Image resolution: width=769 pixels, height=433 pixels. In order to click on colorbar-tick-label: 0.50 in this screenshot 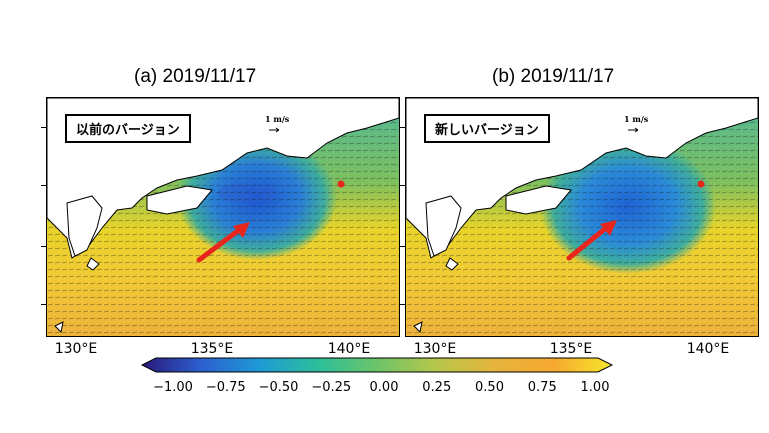, I will do `click(489, 387)`.